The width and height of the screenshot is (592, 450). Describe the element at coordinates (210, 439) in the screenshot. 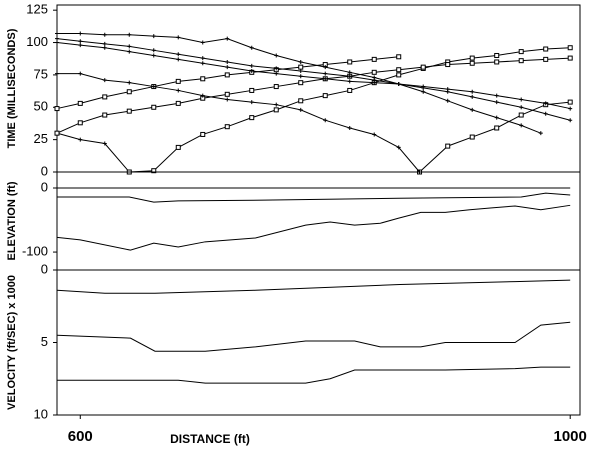

I see `x-axis-label: DISTANCE (ft)` at that location.